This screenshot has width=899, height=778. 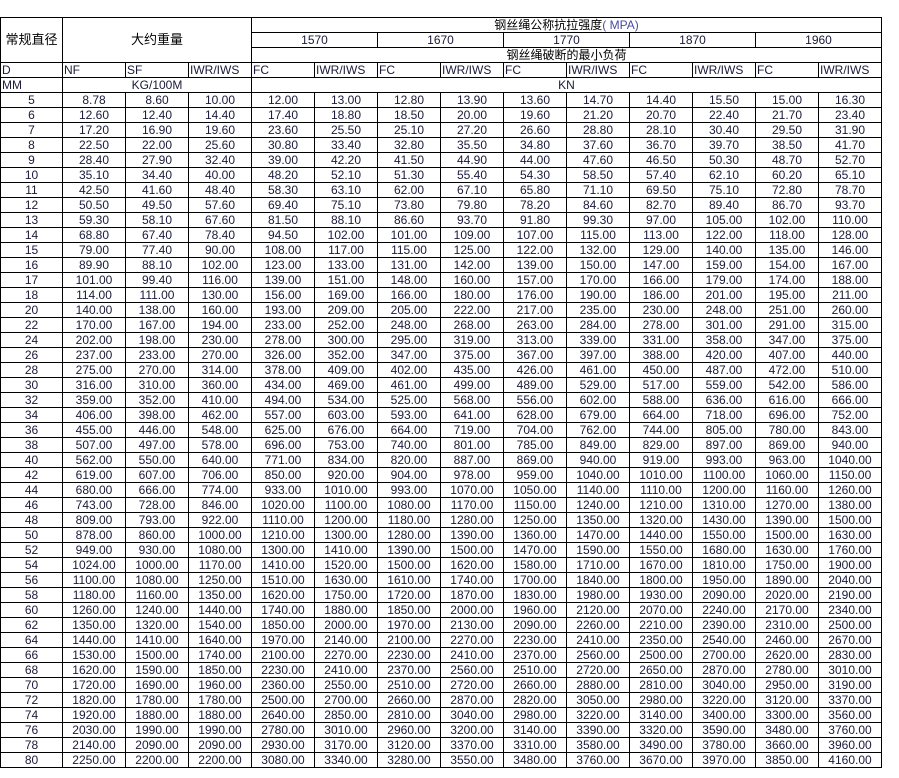 What do you see at coordinates (661, 100) in the screenshot?
I see `value-cell: 14.40` at bounding box center [661, 100].